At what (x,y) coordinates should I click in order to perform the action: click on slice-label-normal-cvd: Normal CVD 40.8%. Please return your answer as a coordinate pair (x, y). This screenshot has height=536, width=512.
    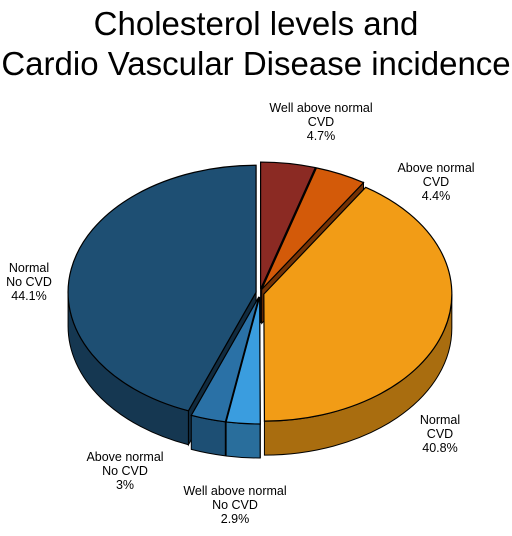
    Looking at the image, I should click on (440, 434).